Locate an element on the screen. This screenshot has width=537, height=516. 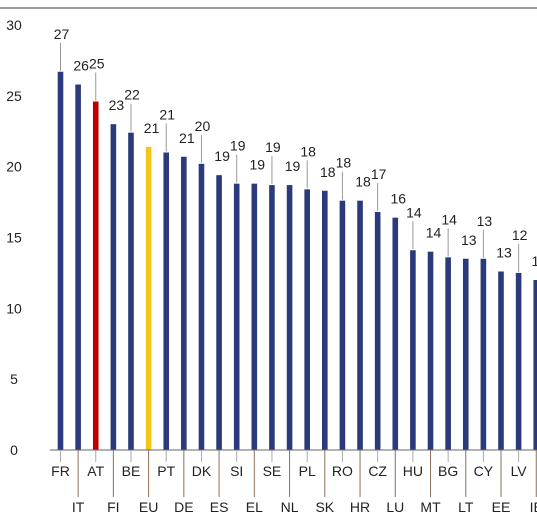
bar-lv is located at coordinates (518, 361).